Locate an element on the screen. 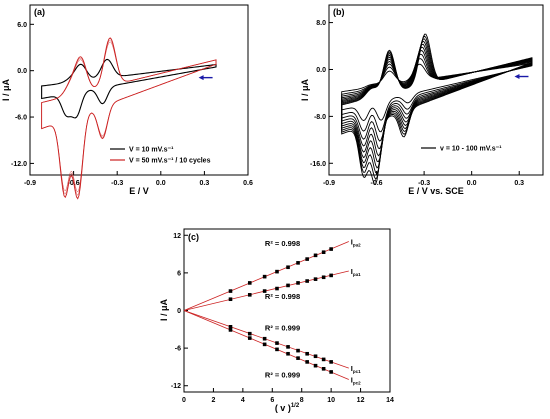 Image resolution: width=550 pixels, height=419 pixels. panel-b-label: (b) is located at coordinates (339, 12).